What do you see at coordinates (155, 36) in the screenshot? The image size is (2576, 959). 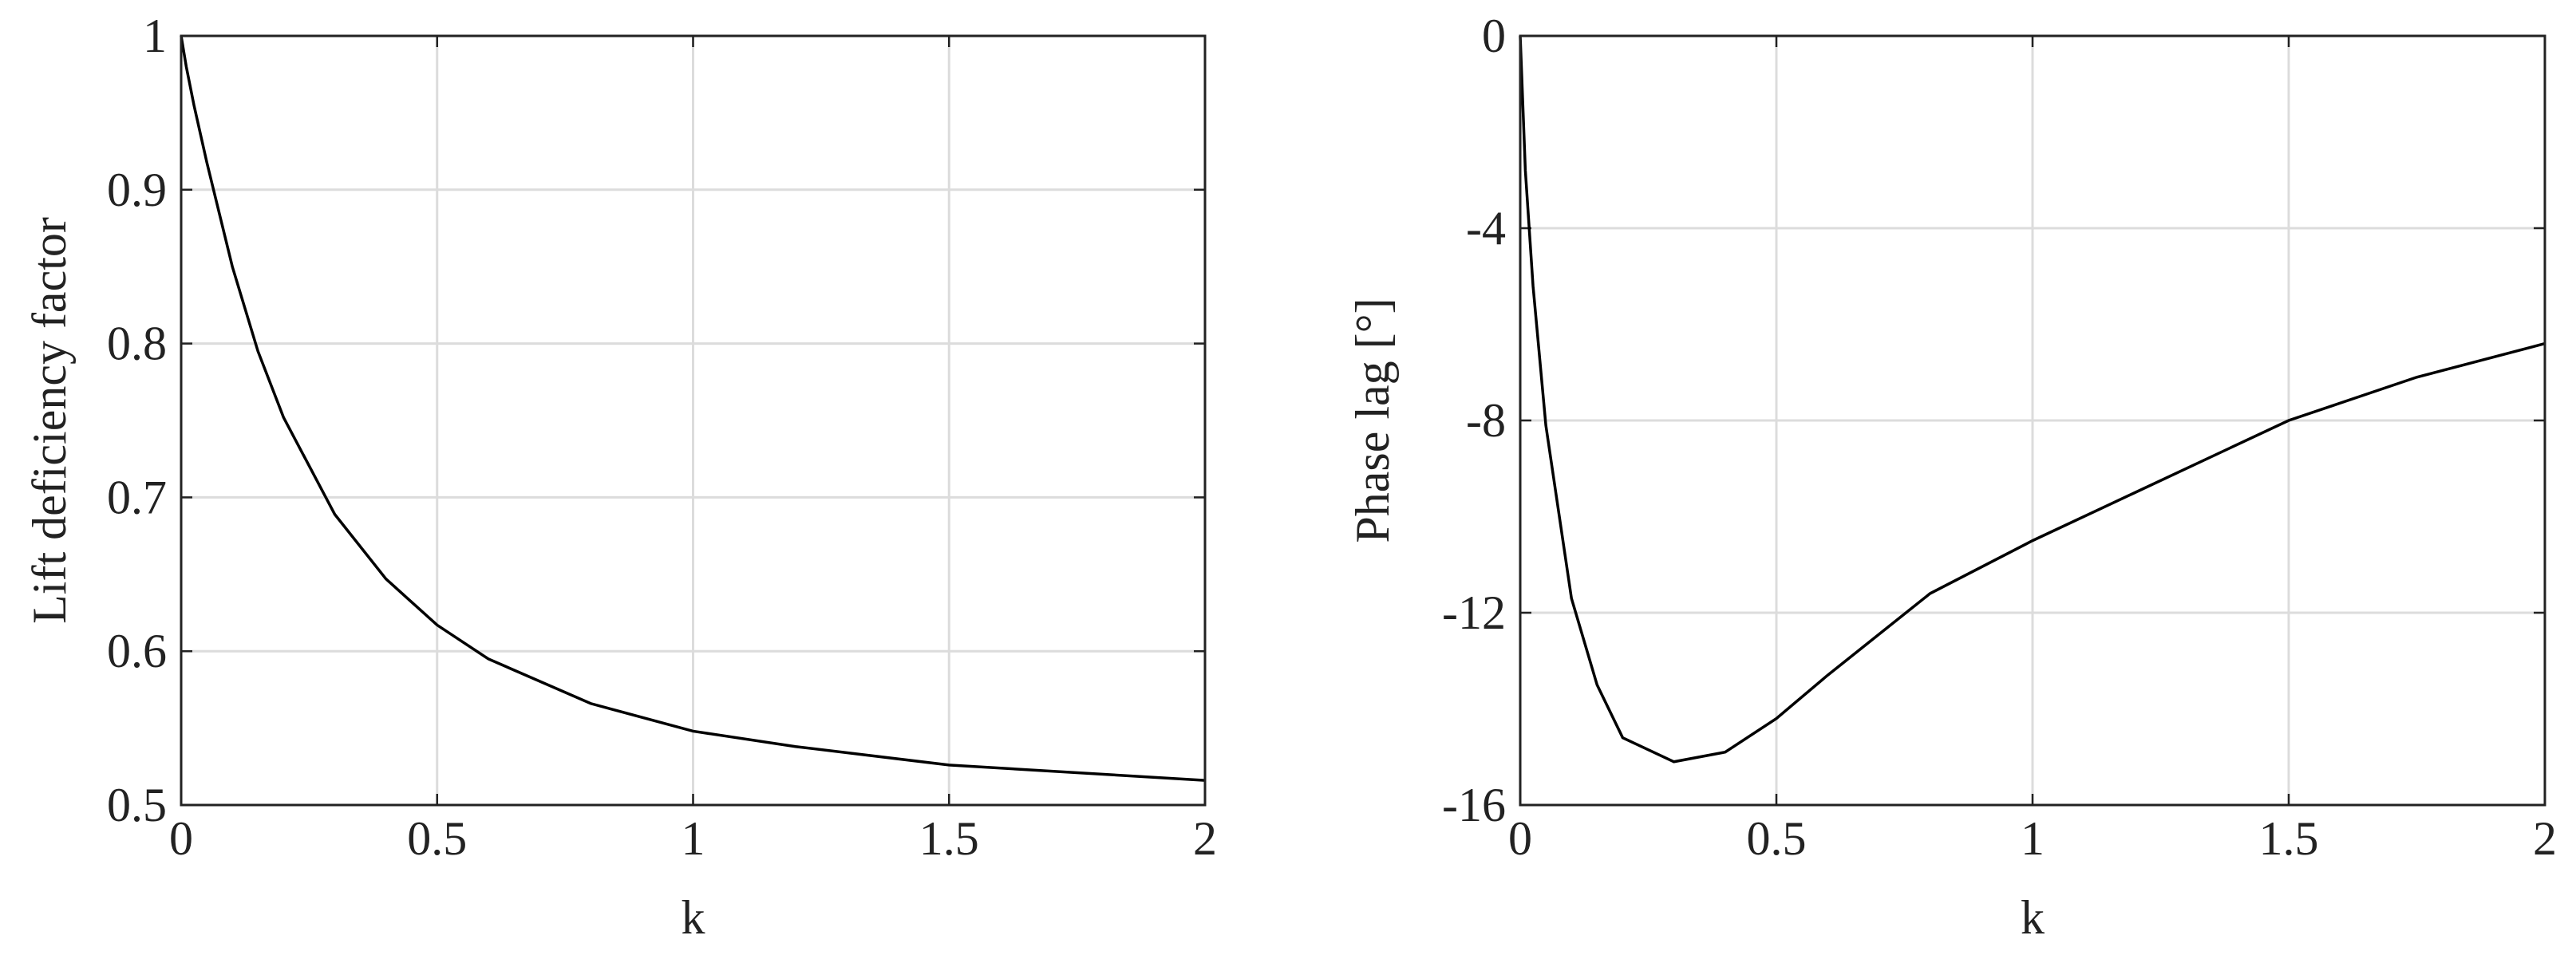 I see `y-tick-label: 1` at bounding box center [155, 36].